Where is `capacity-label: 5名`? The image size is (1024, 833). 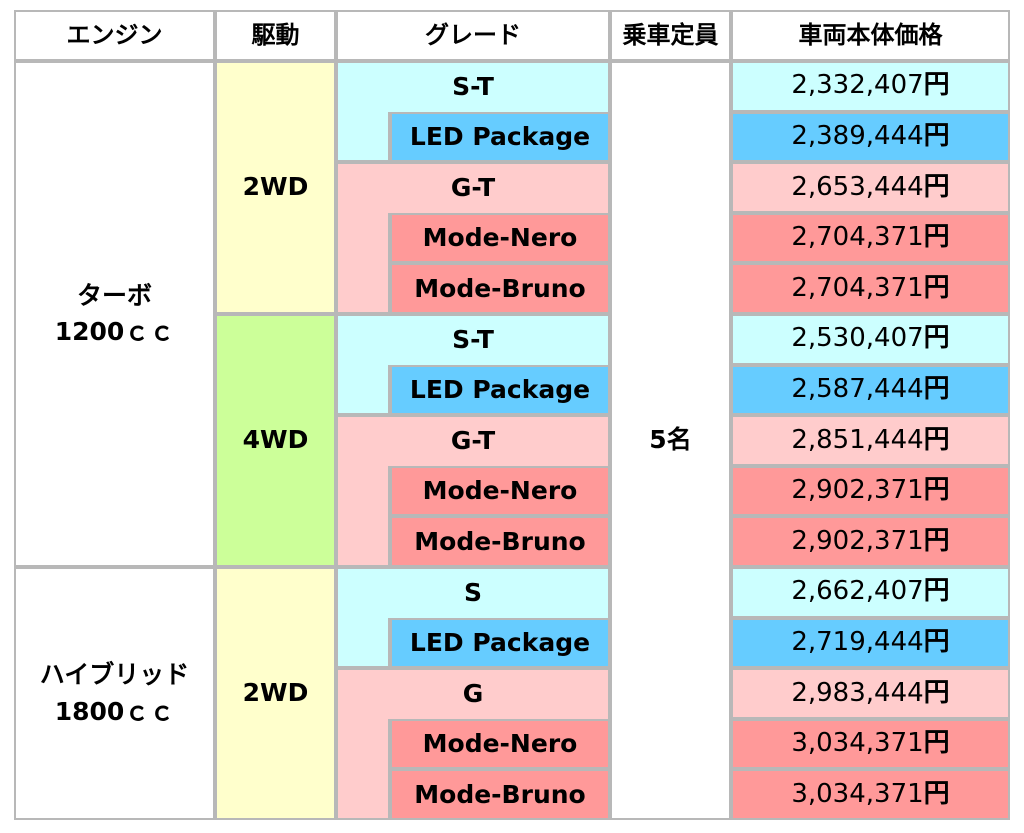
capacity-label: 5名 is located at coordinates (670, 440).